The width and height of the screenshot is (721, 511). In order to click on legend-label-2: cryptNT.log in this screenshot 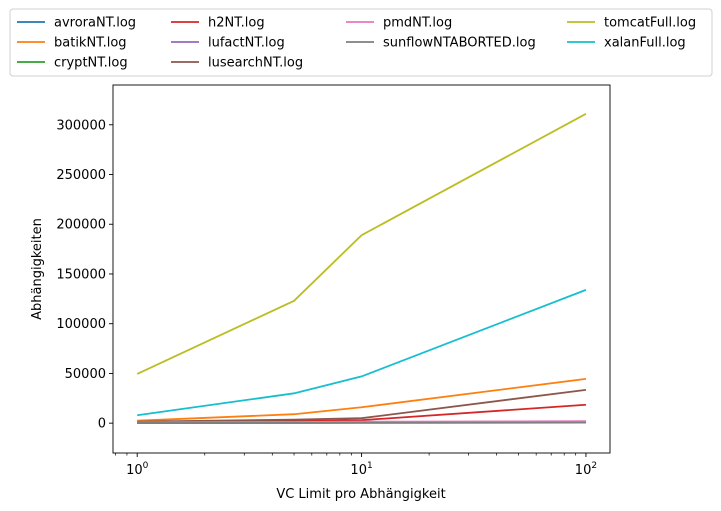, I will do `click(91, 63)`.